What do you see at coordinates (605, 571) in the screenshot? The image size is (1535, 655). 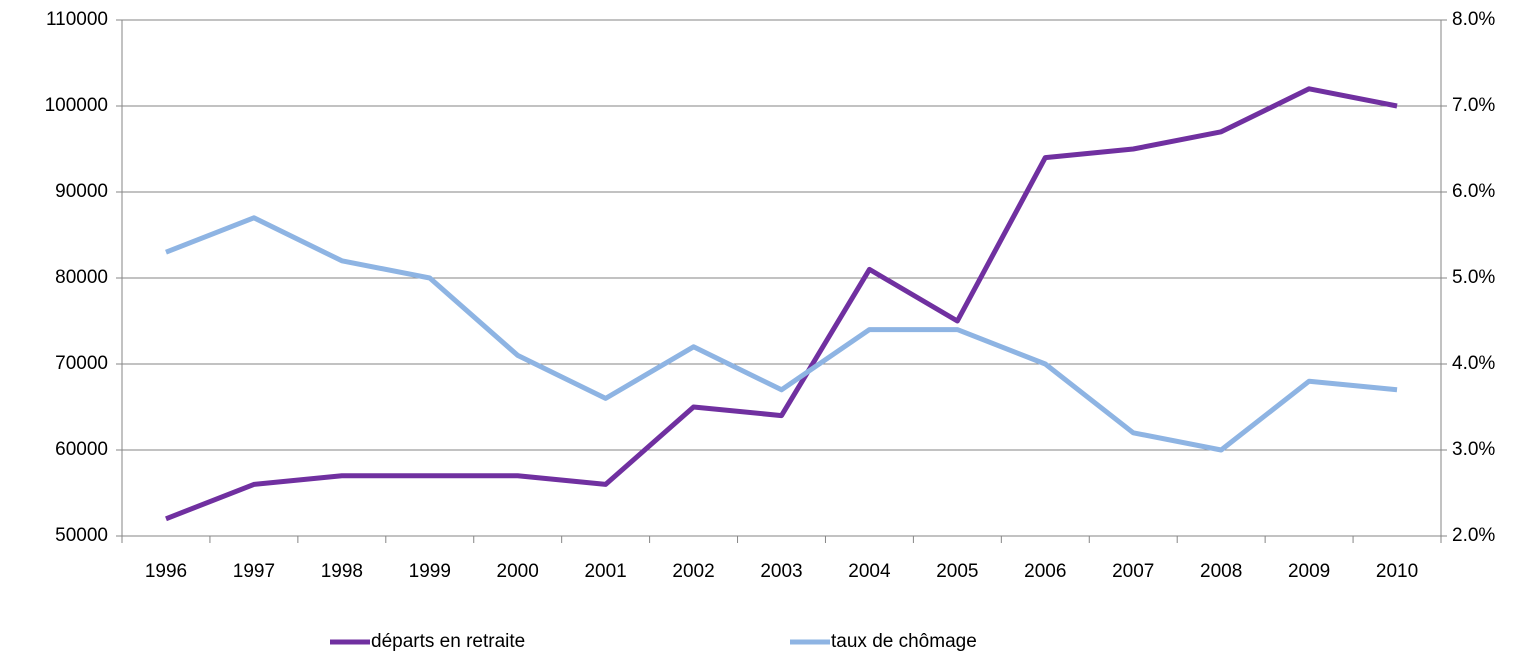 I see `x-tick-label: 2001` at bounding box center [605, 571].